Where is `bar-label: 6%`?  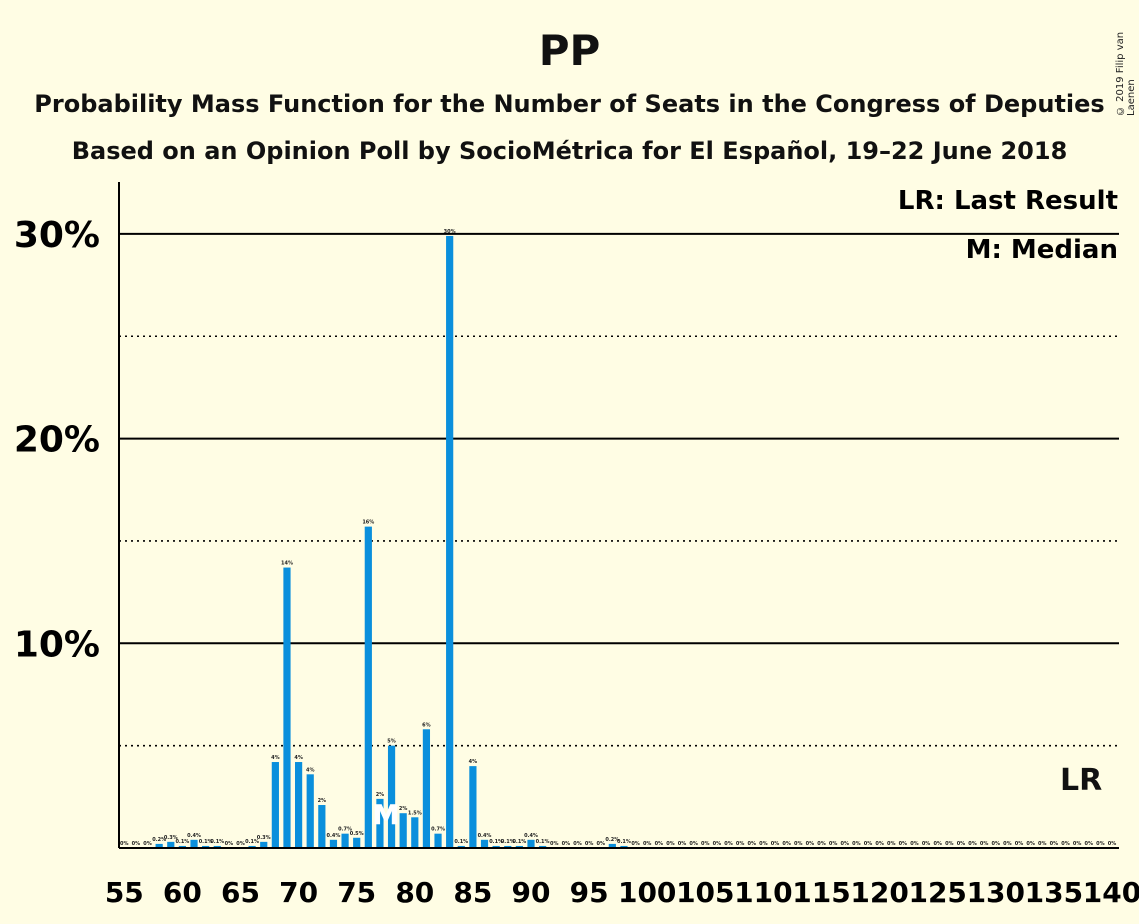
bar-label: 6% is located at coordinates (426, 725).